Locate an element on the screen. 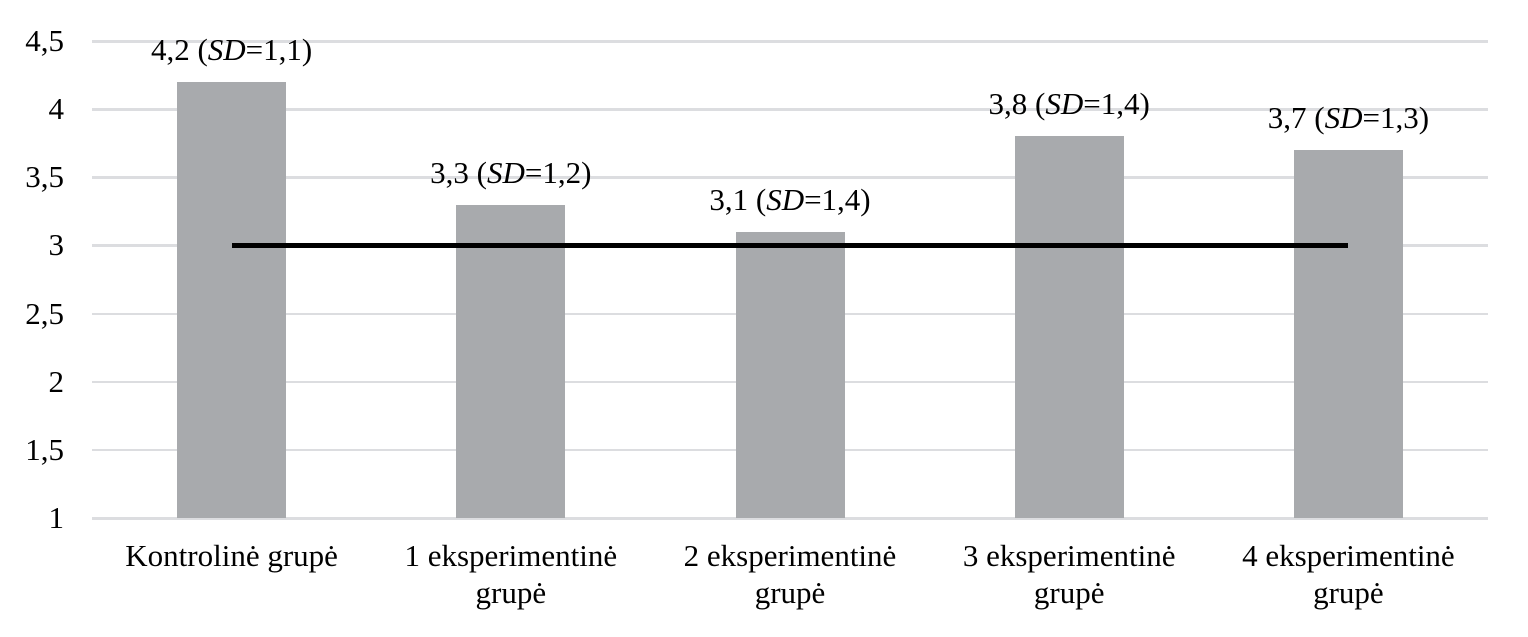 This screenshot has height=637, width=1528. bar-data-label-5: 3,7 (SD=1,3) is located at coordinates (1348, 118).